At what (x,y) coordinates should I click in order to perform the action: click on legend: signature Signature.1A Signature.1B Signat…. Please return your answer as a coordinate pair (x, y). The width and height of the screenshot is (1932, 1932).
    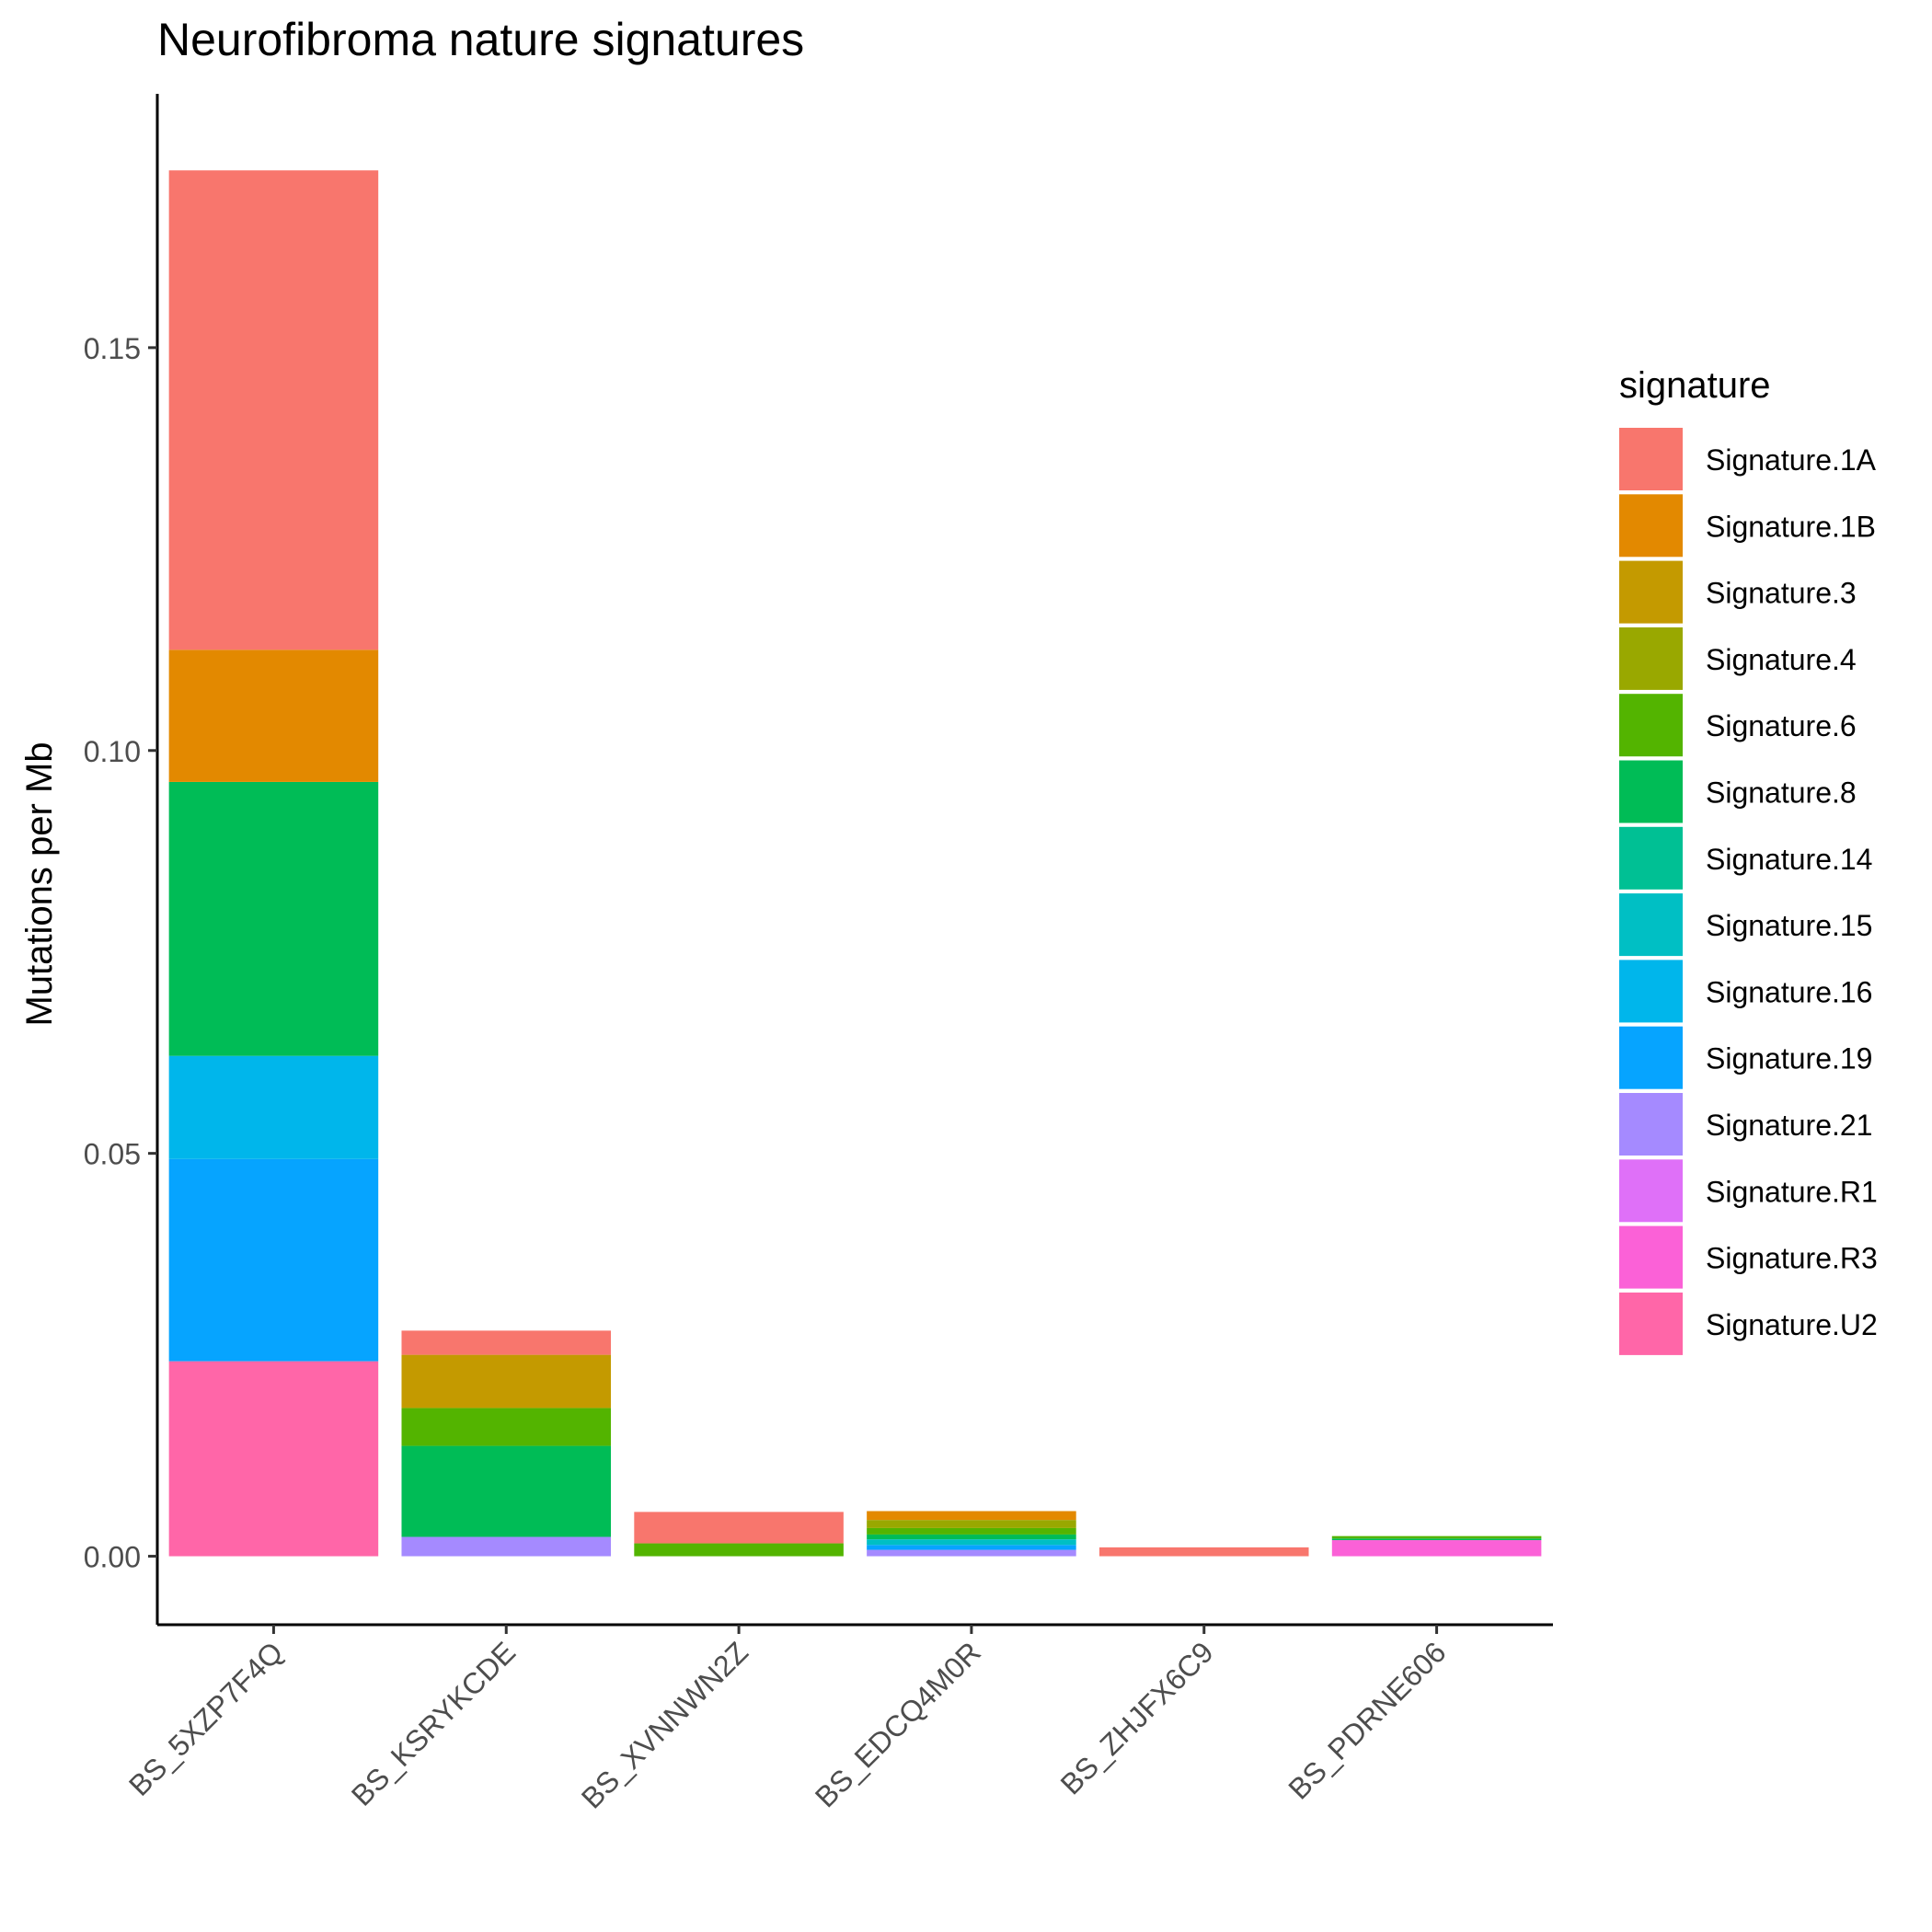
    Looking at the image, I should click on (1748, 860).